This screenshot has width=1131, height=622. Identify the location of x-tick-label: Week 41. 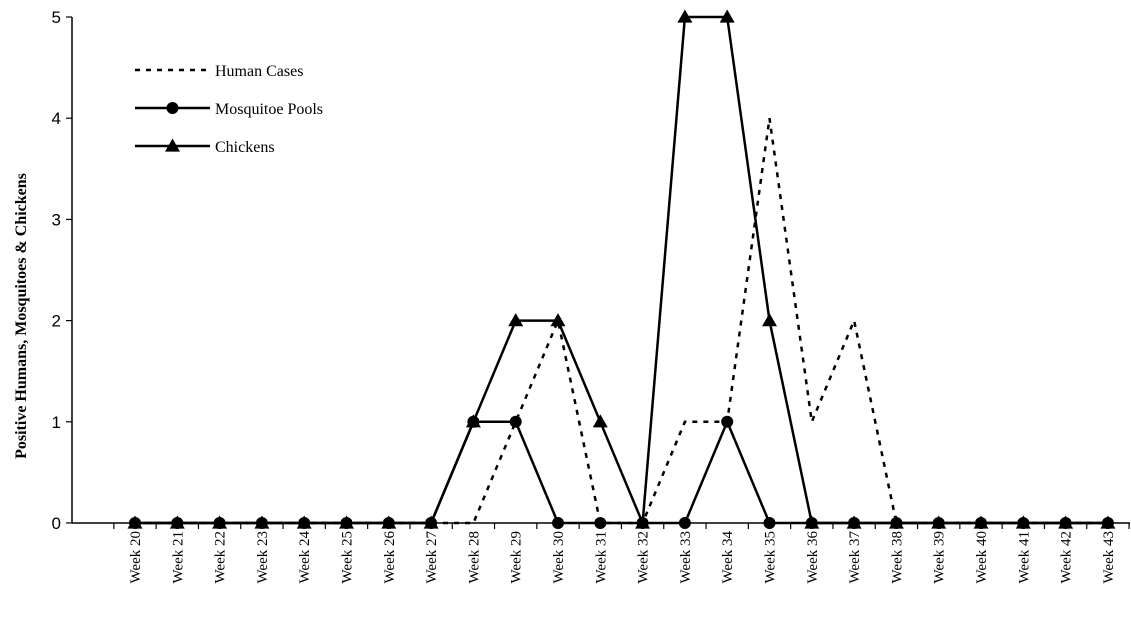
(1024, 557).